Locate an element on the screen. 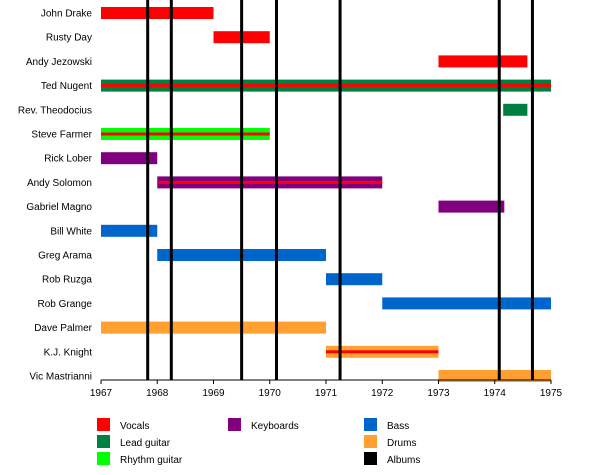 The image size is (600, 475). x-tick-label: 1970 is located at coordinates (270, 393).